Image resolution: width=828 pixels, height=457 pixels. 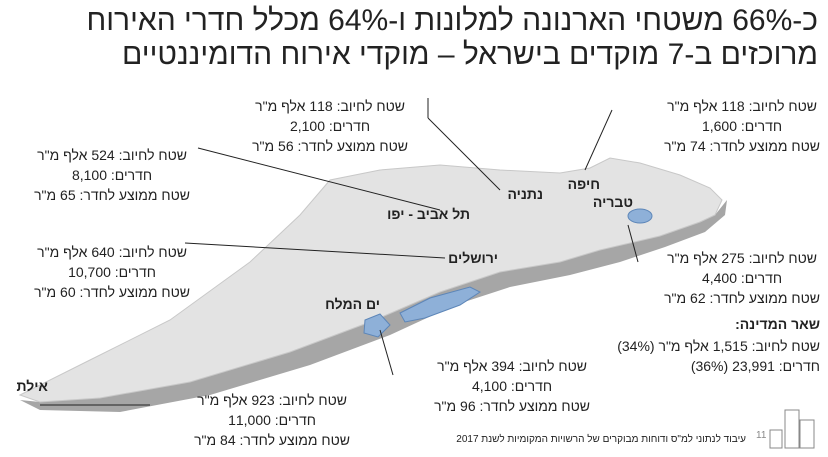 I want to click on stat-line: חדרים: 10,700, so click(x=112, y=272).